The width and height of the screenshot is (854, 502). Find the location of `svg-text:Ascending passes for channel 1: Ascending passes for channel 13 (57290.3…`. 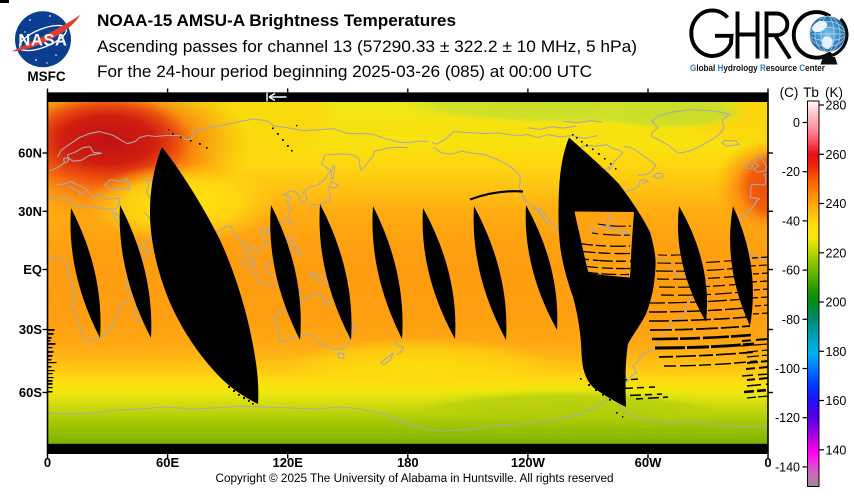

svg-text:Ascending passes for channel 1: Ascending passes for channel 13 (57290.3… is located at coordinates (367, 46).